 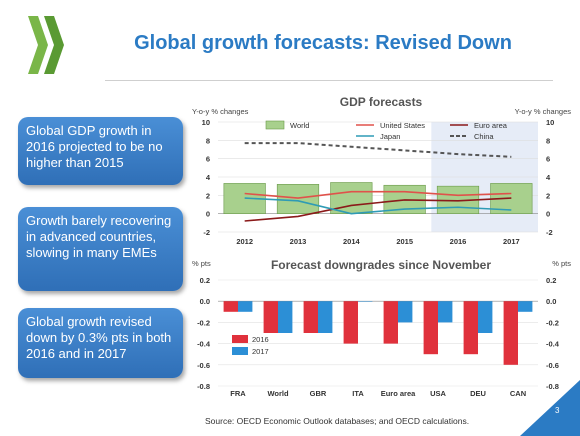 What do you see at coordinates (548, 159) in the screenshot?
I see `y-tick-right: 6` at bounding box center [548, 159].